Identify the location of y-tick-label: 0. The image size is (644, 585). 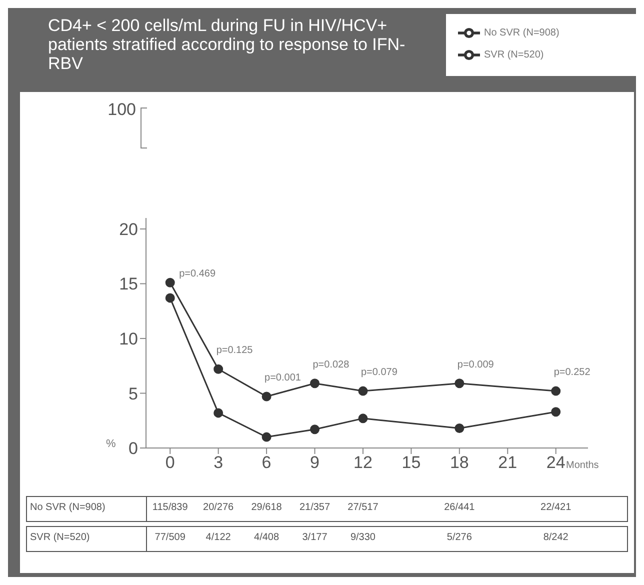
(133, 448).